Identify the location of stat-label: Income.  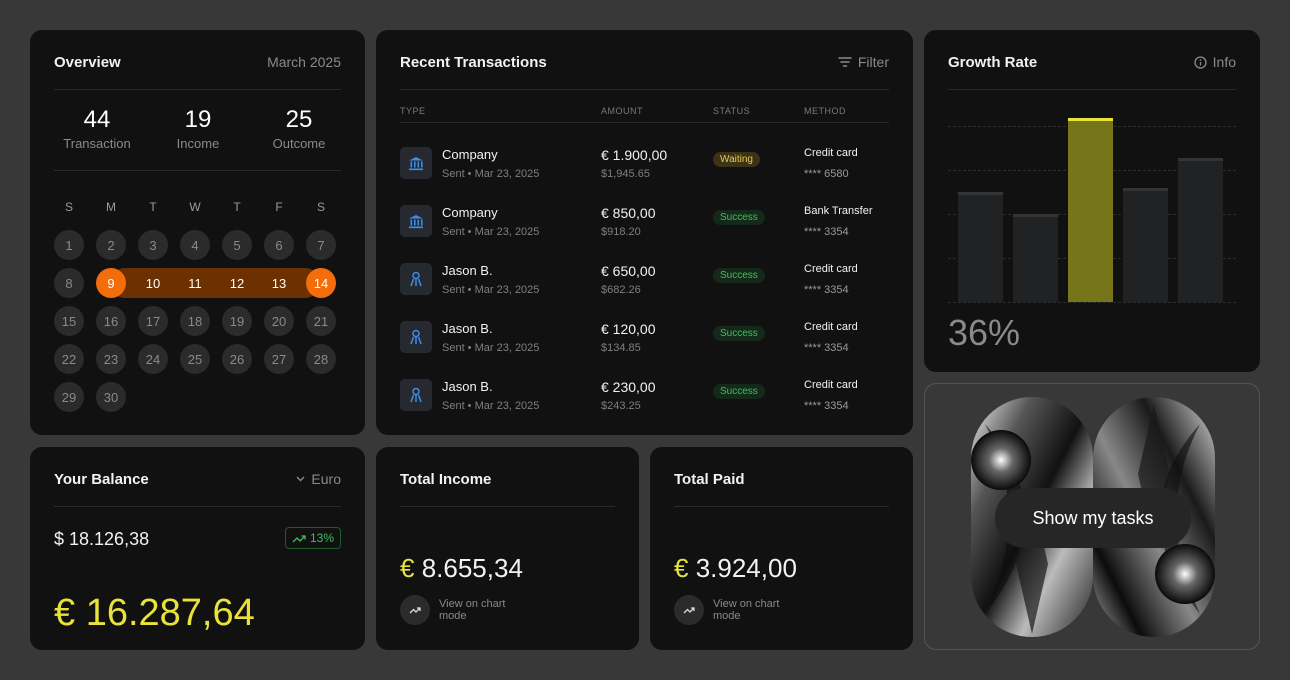
(198, 143).